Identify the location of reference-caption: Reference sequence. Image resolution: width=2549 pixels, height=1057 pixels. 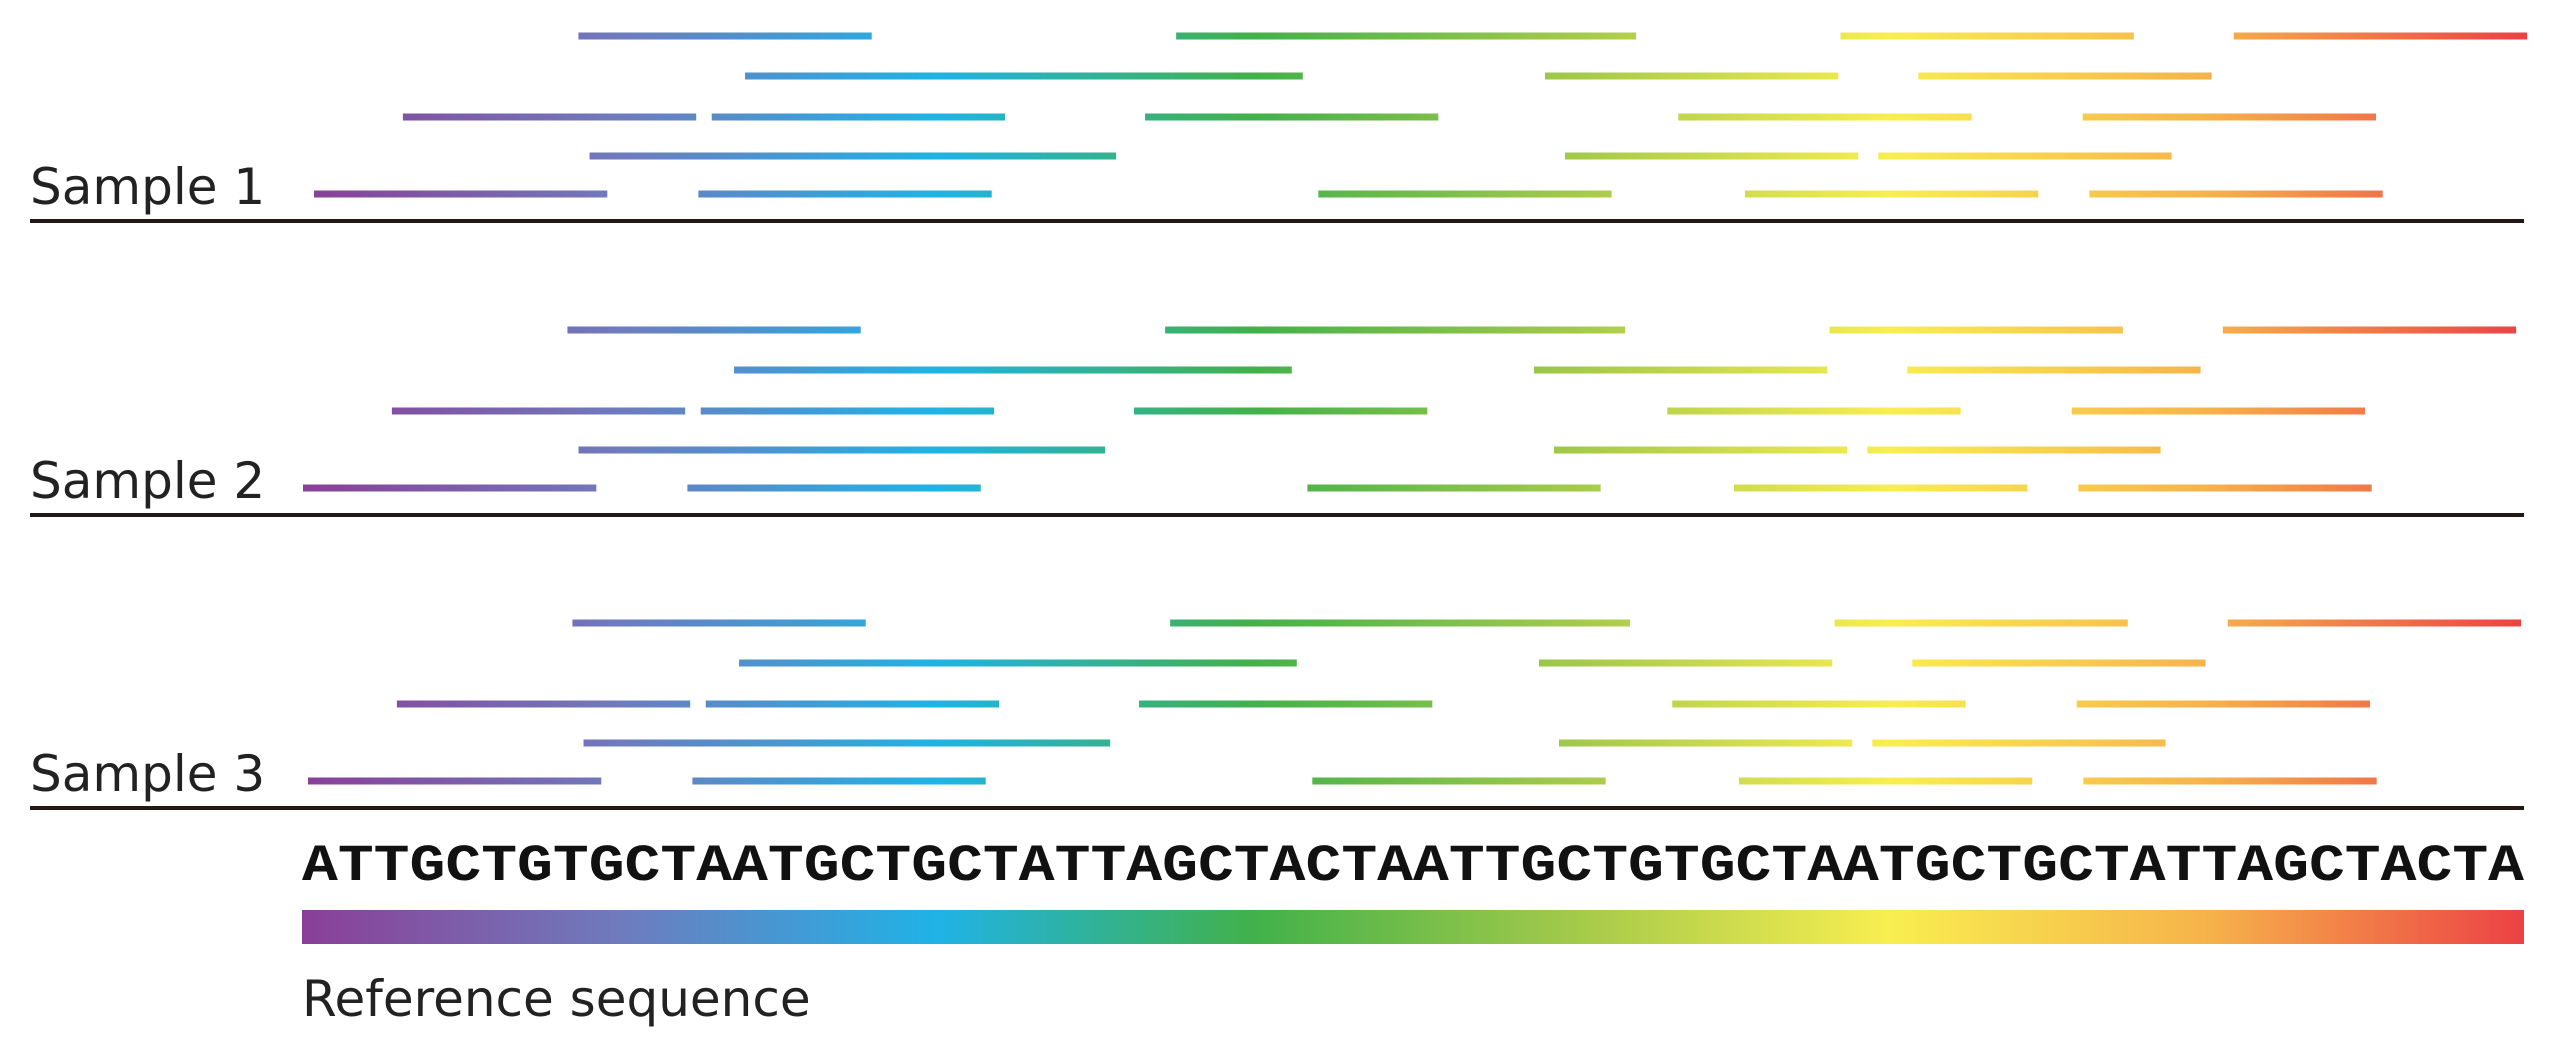
(556, 999).